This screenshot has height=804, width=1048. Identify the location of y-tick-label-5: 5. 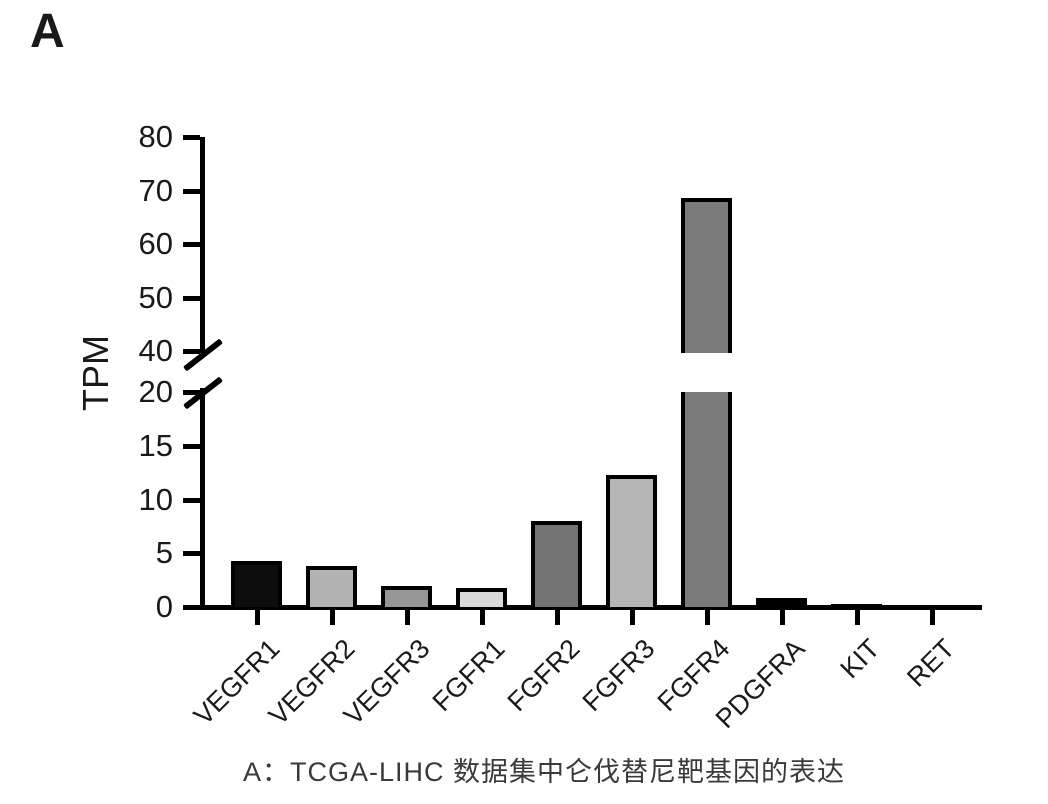
(164, 553).